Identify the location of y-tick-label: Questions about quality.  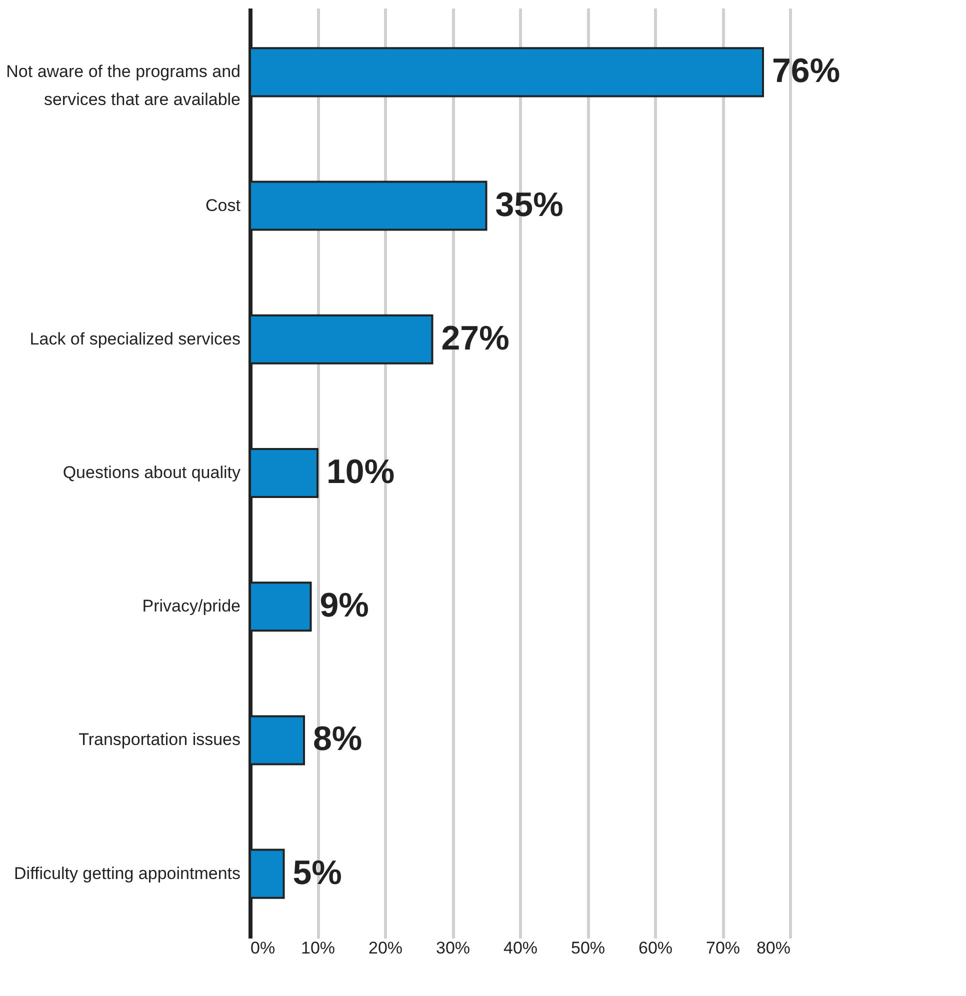
(151, 472).